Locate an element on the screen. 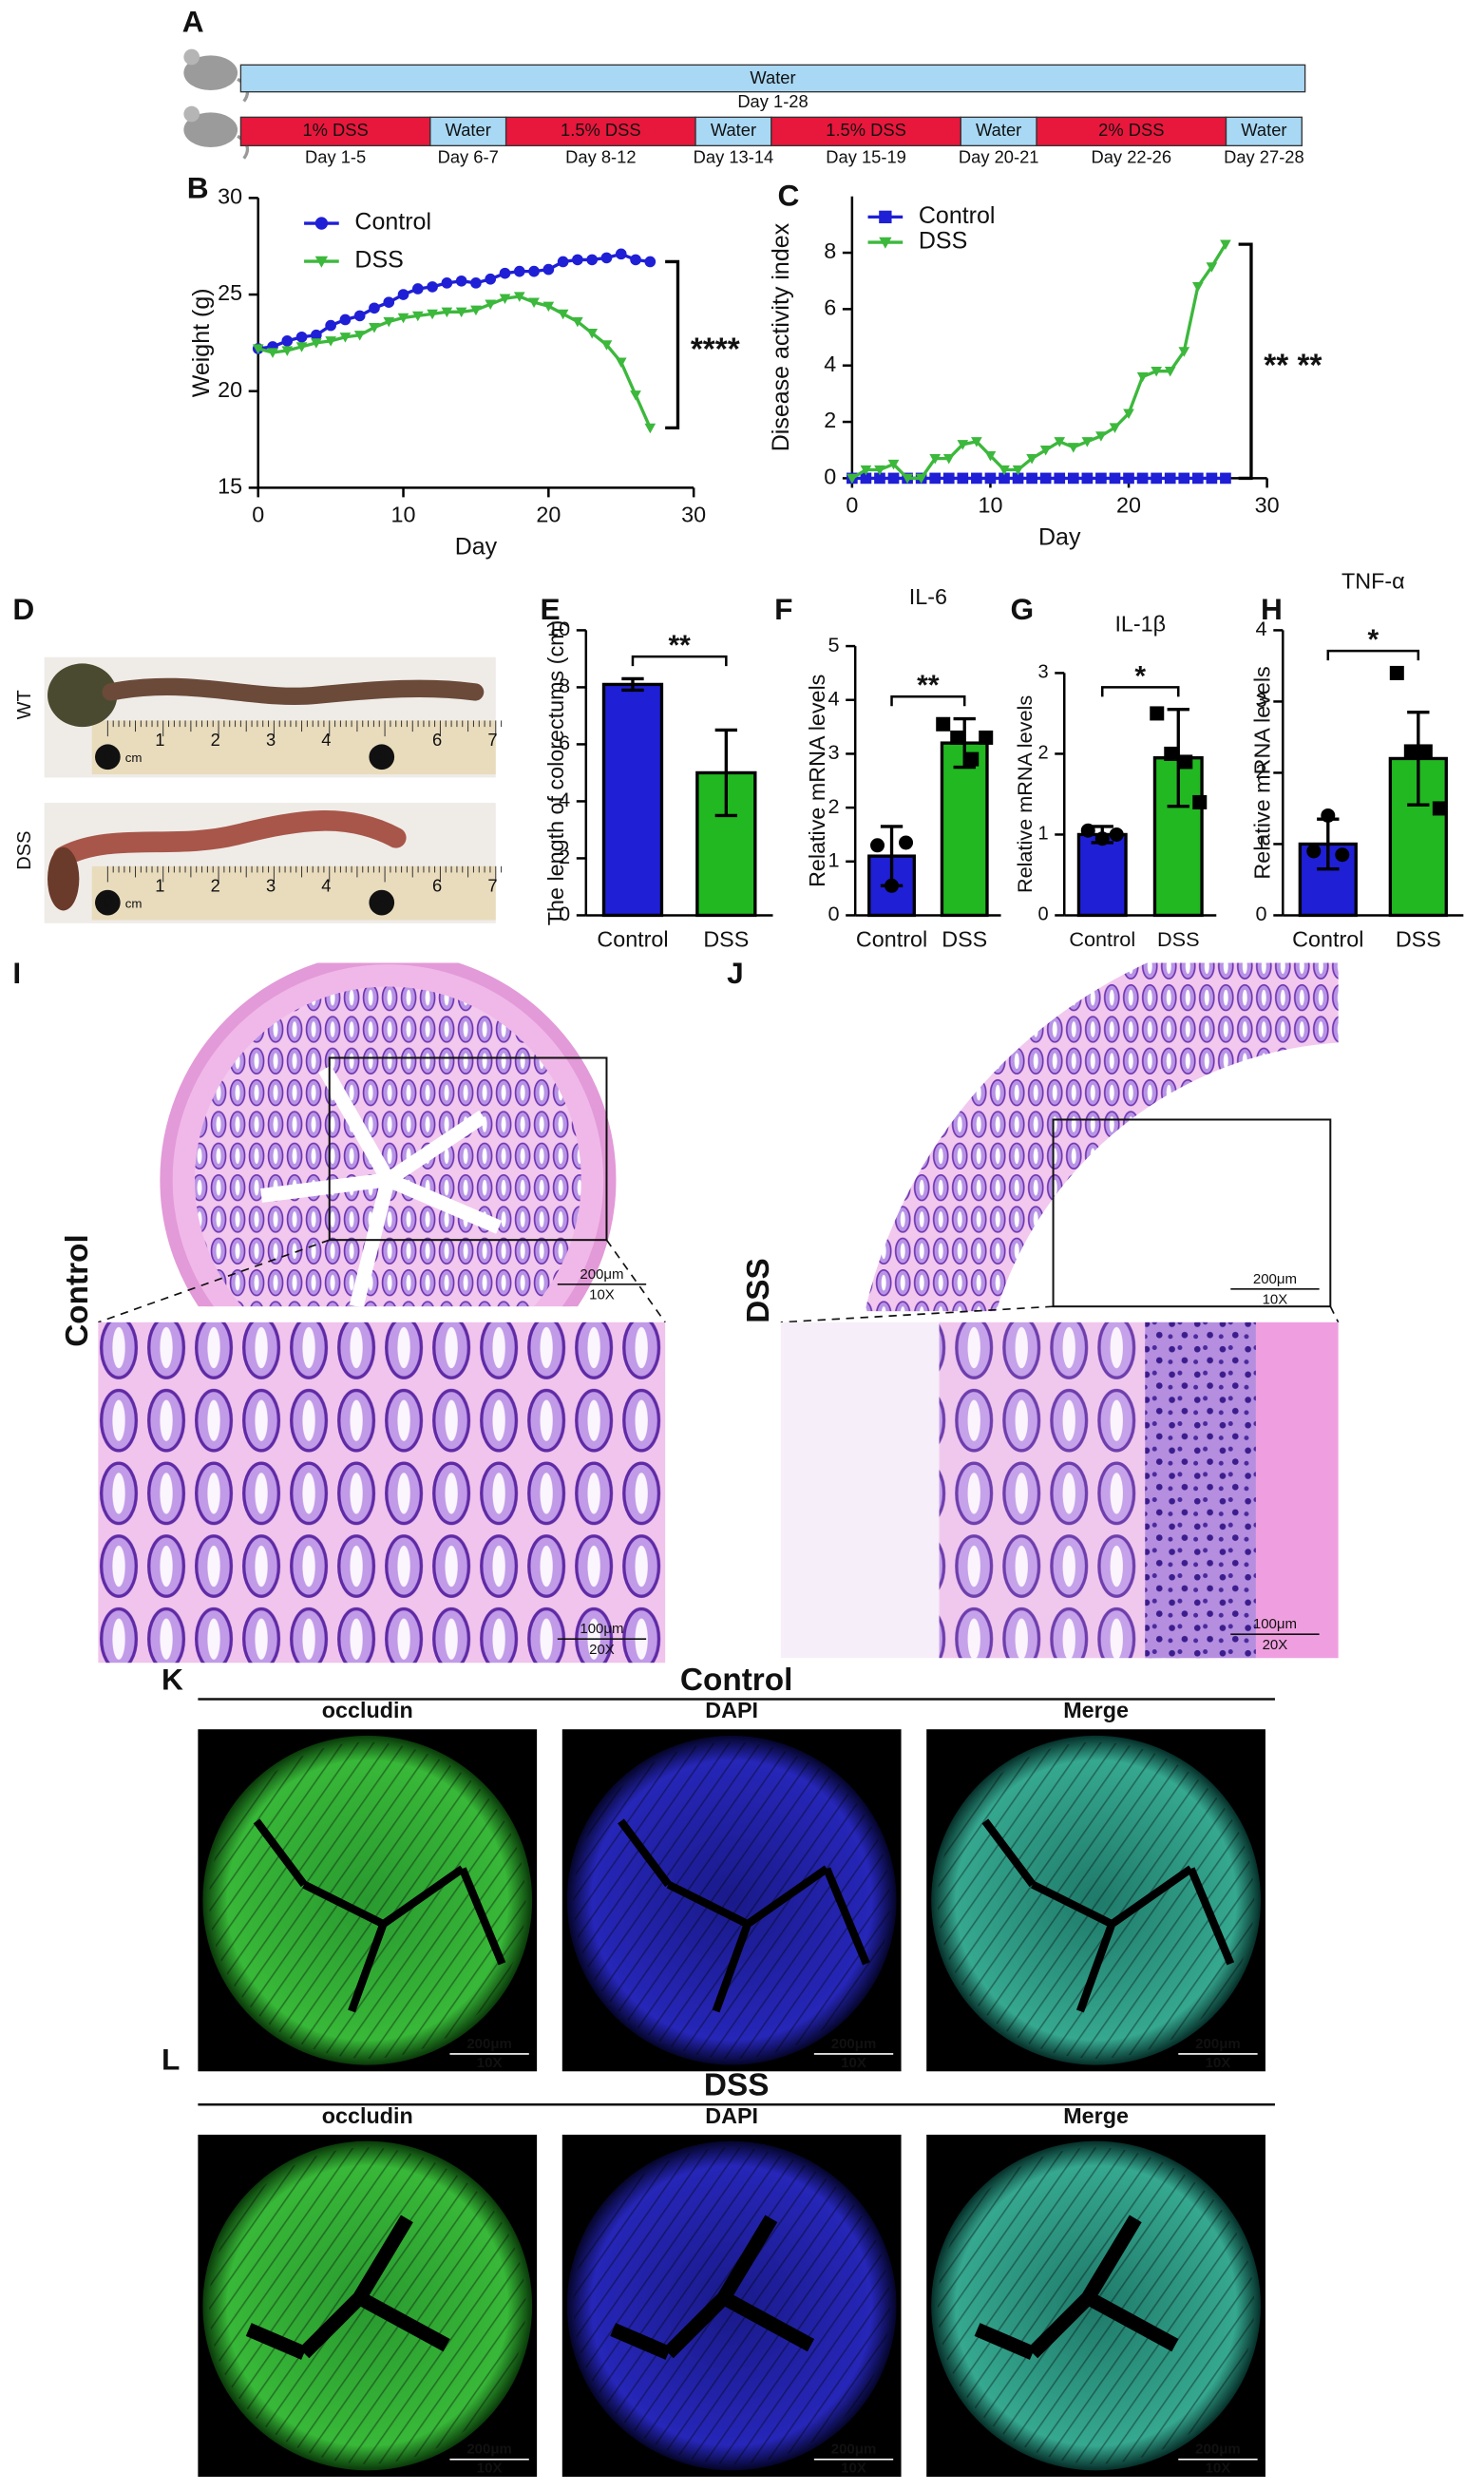 This screenshot has height=2491, width=1484. scale-label: 100μm is located at coordinates (601, 1629).